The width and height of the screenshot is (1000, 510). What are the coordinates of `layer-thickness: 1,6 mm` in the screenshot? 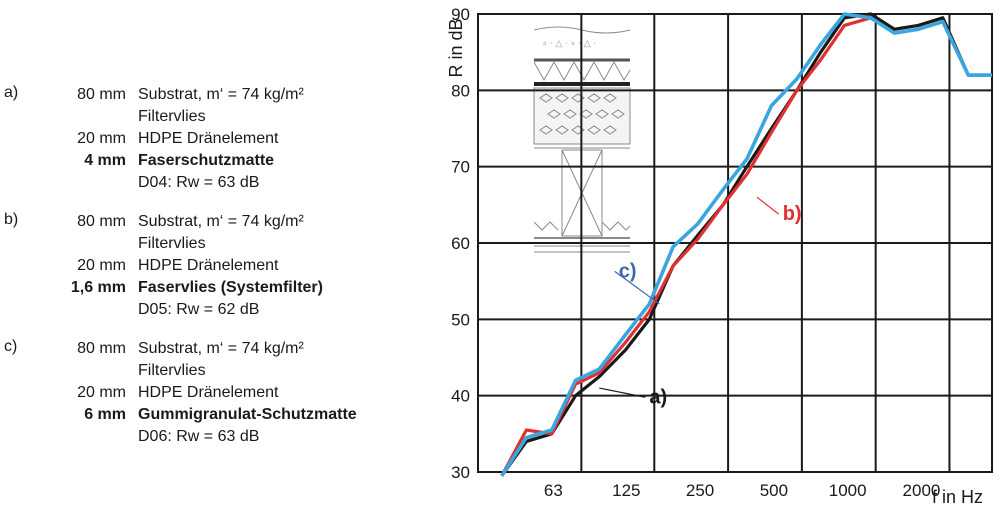 It's located at (98, 287).